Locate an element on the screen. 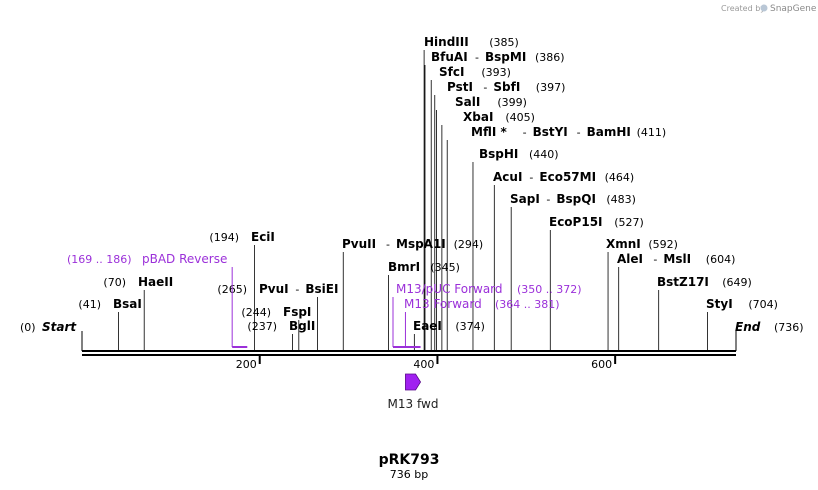  primer-m13-forward: (364 .. 381) M13 Forward is located at coordinates (482, 322).